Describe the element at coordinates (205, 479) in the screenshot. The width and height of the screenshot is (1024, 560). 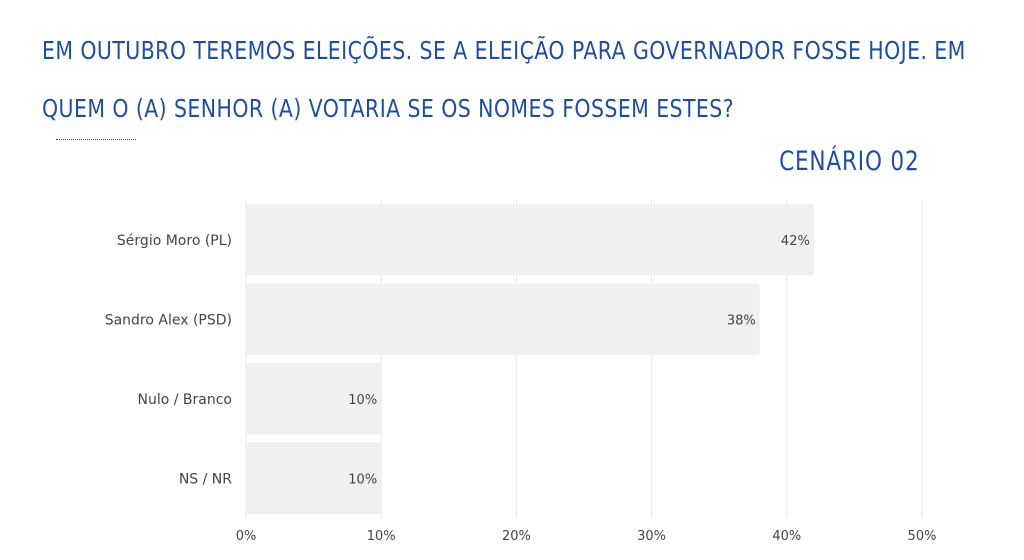
I see `category-label: NS / NR` at that location.